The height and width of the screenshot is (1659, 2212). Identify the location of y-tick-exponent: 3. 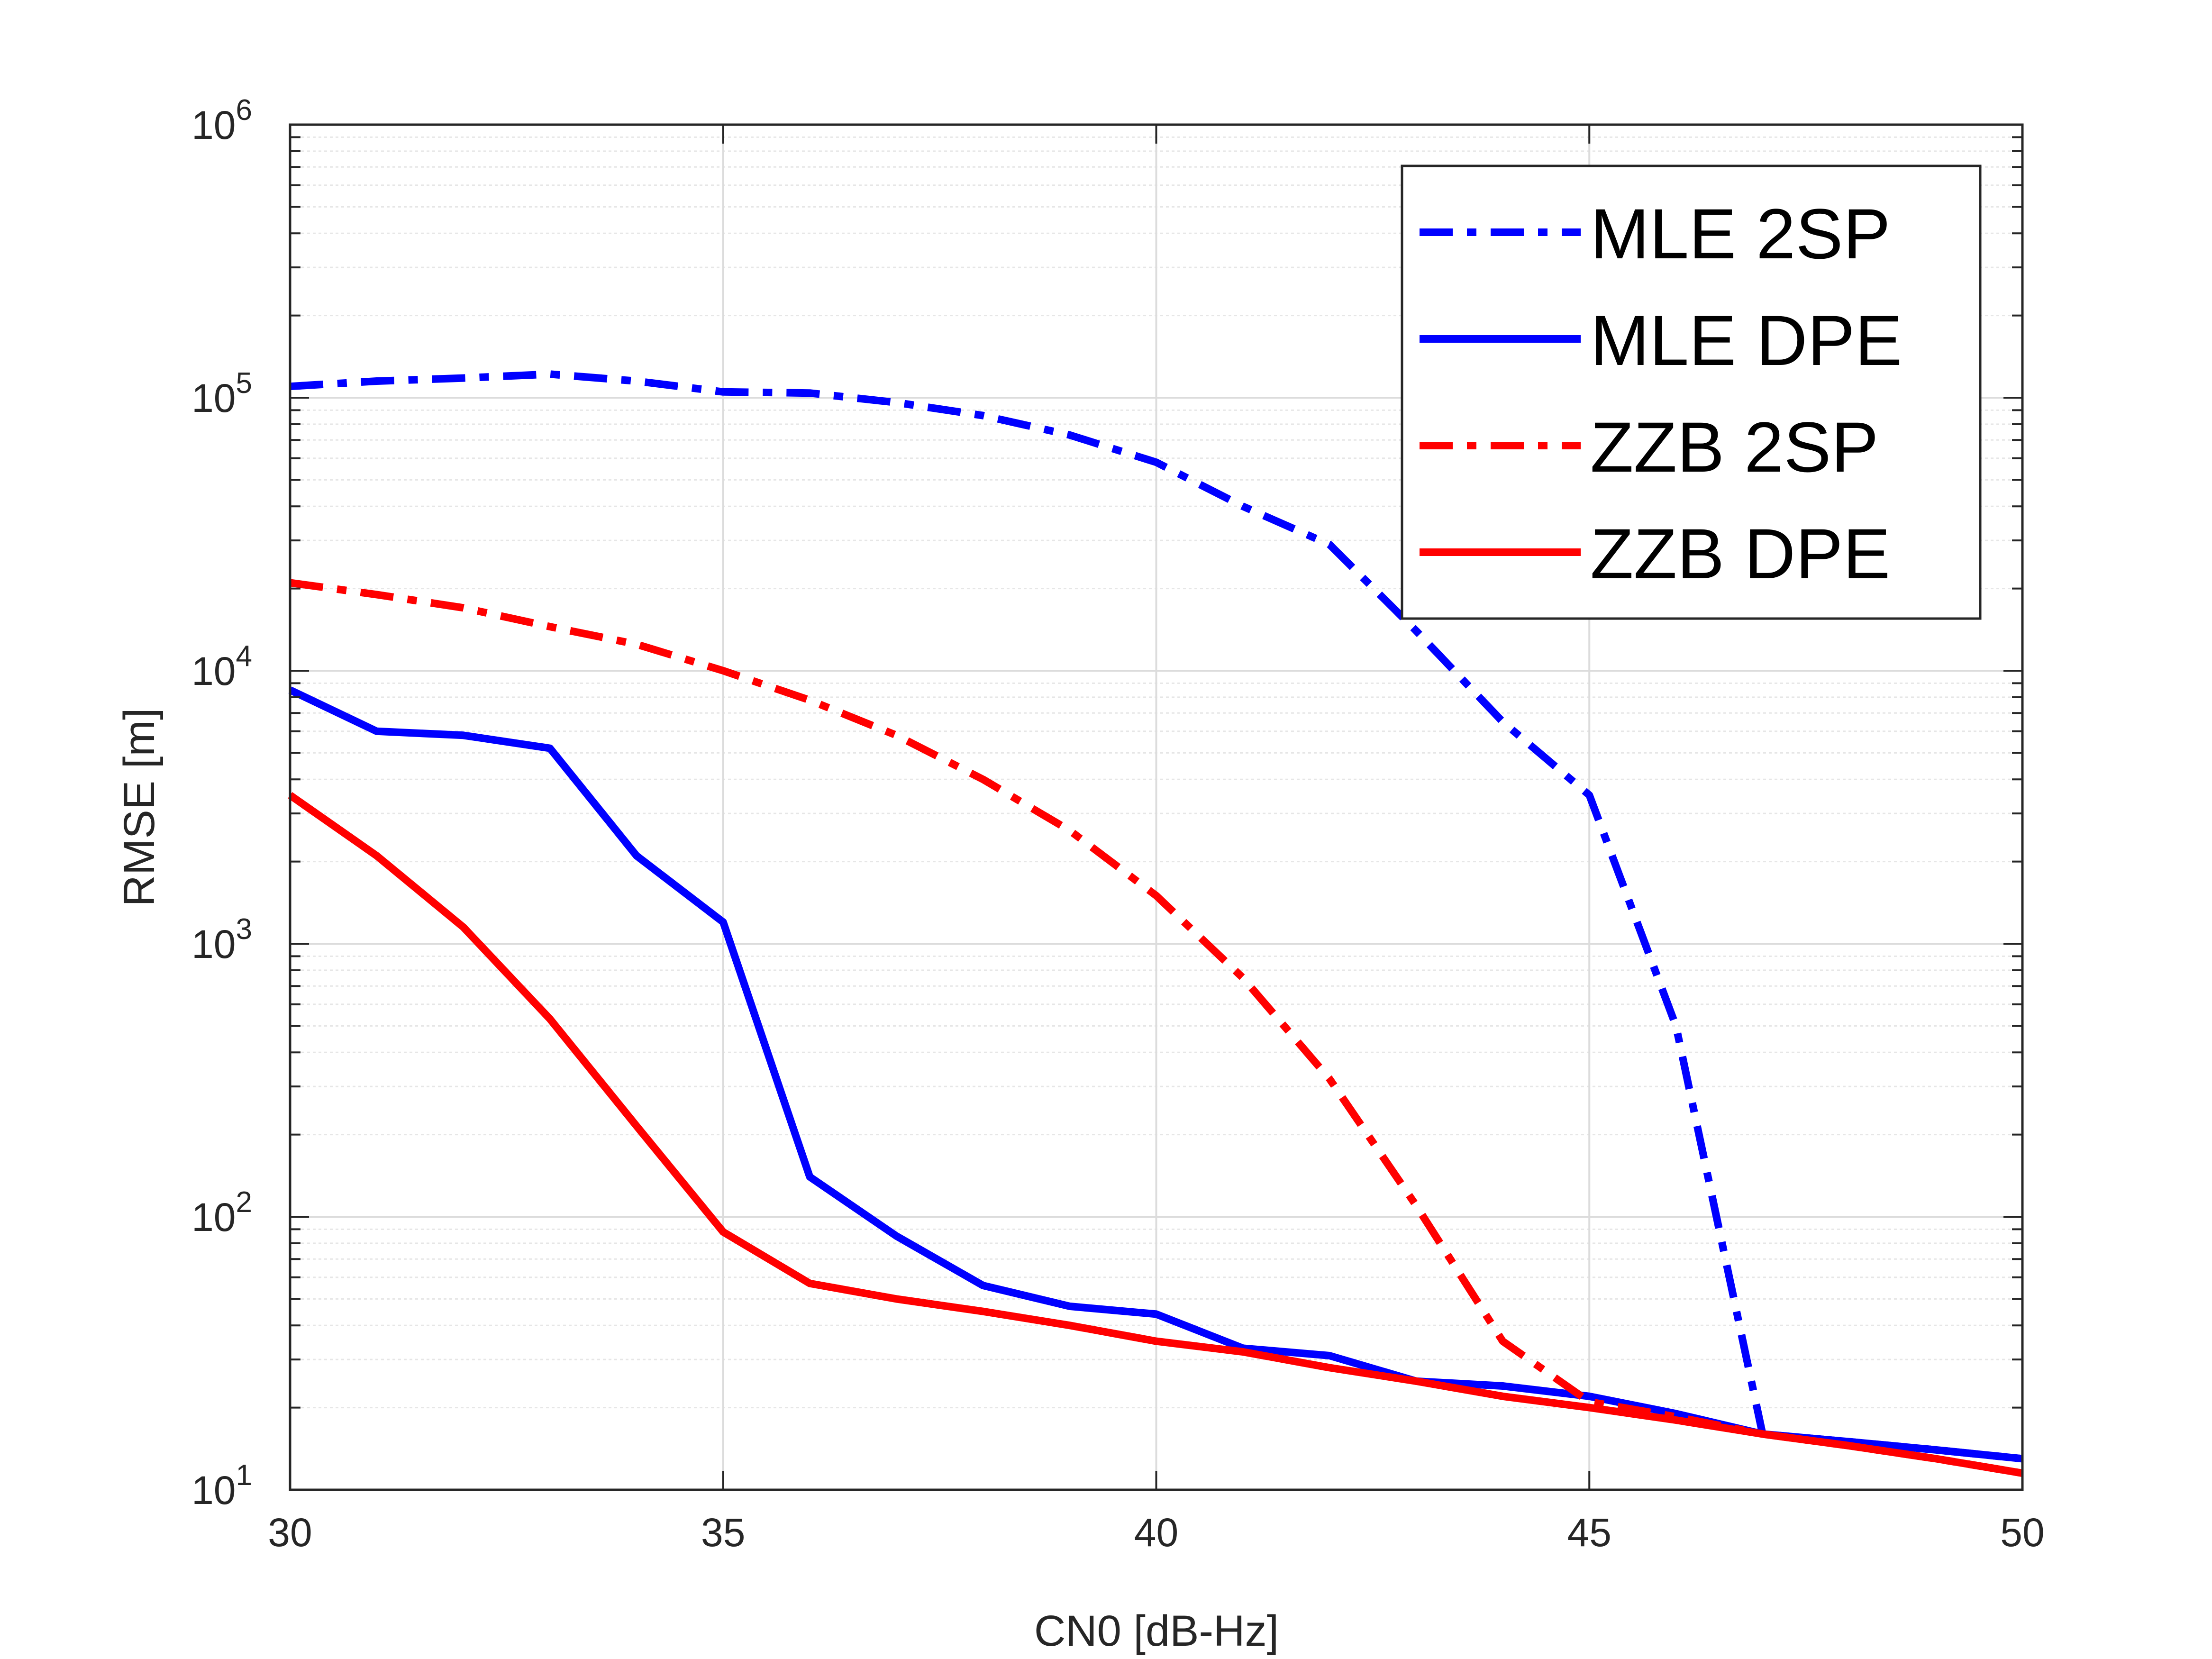
(244, 929).